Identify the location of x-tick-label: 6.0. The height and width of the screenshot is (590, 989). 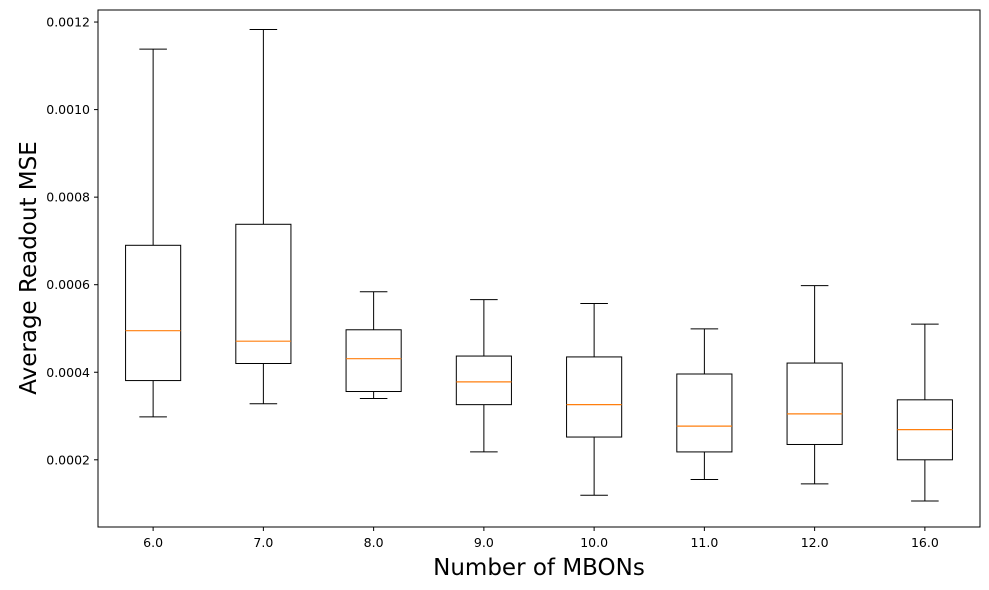
(153, 542).